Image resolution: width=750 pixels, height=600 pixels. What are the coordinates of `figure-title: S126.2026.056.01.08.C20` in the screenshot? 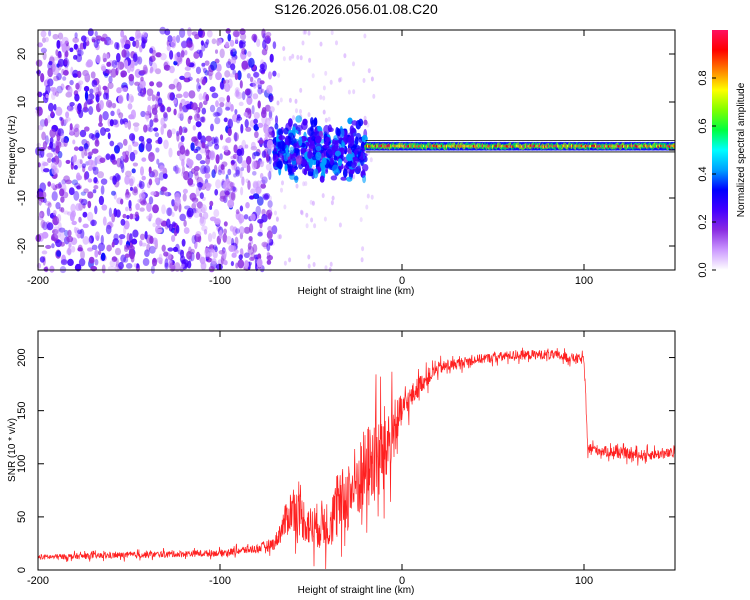 It's located at (356, 9).